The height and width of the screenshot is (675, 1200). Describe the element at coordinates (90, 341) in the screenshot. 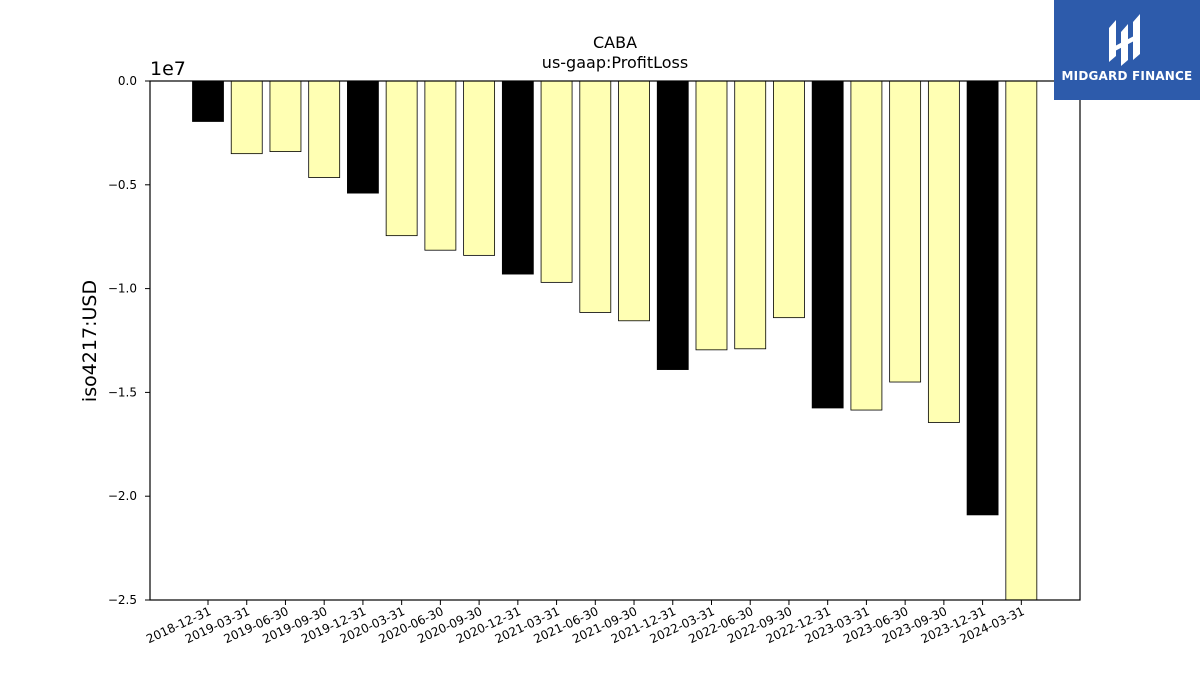

I see `y-axis-label: iso4217:USD` at that location.